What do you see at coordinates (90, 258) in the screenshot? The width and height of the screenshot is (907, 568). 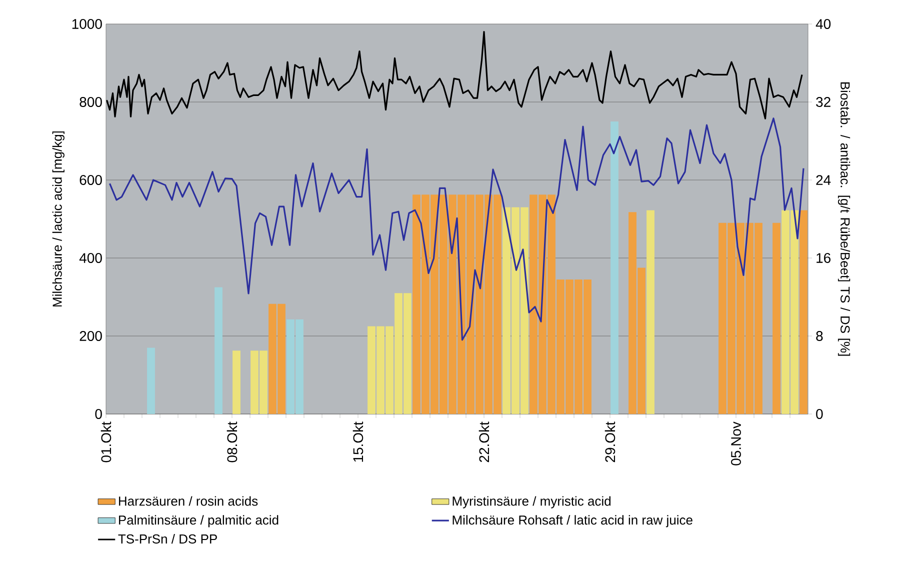 I see `y-tick-label: 400` at bounding box center [90, 258].